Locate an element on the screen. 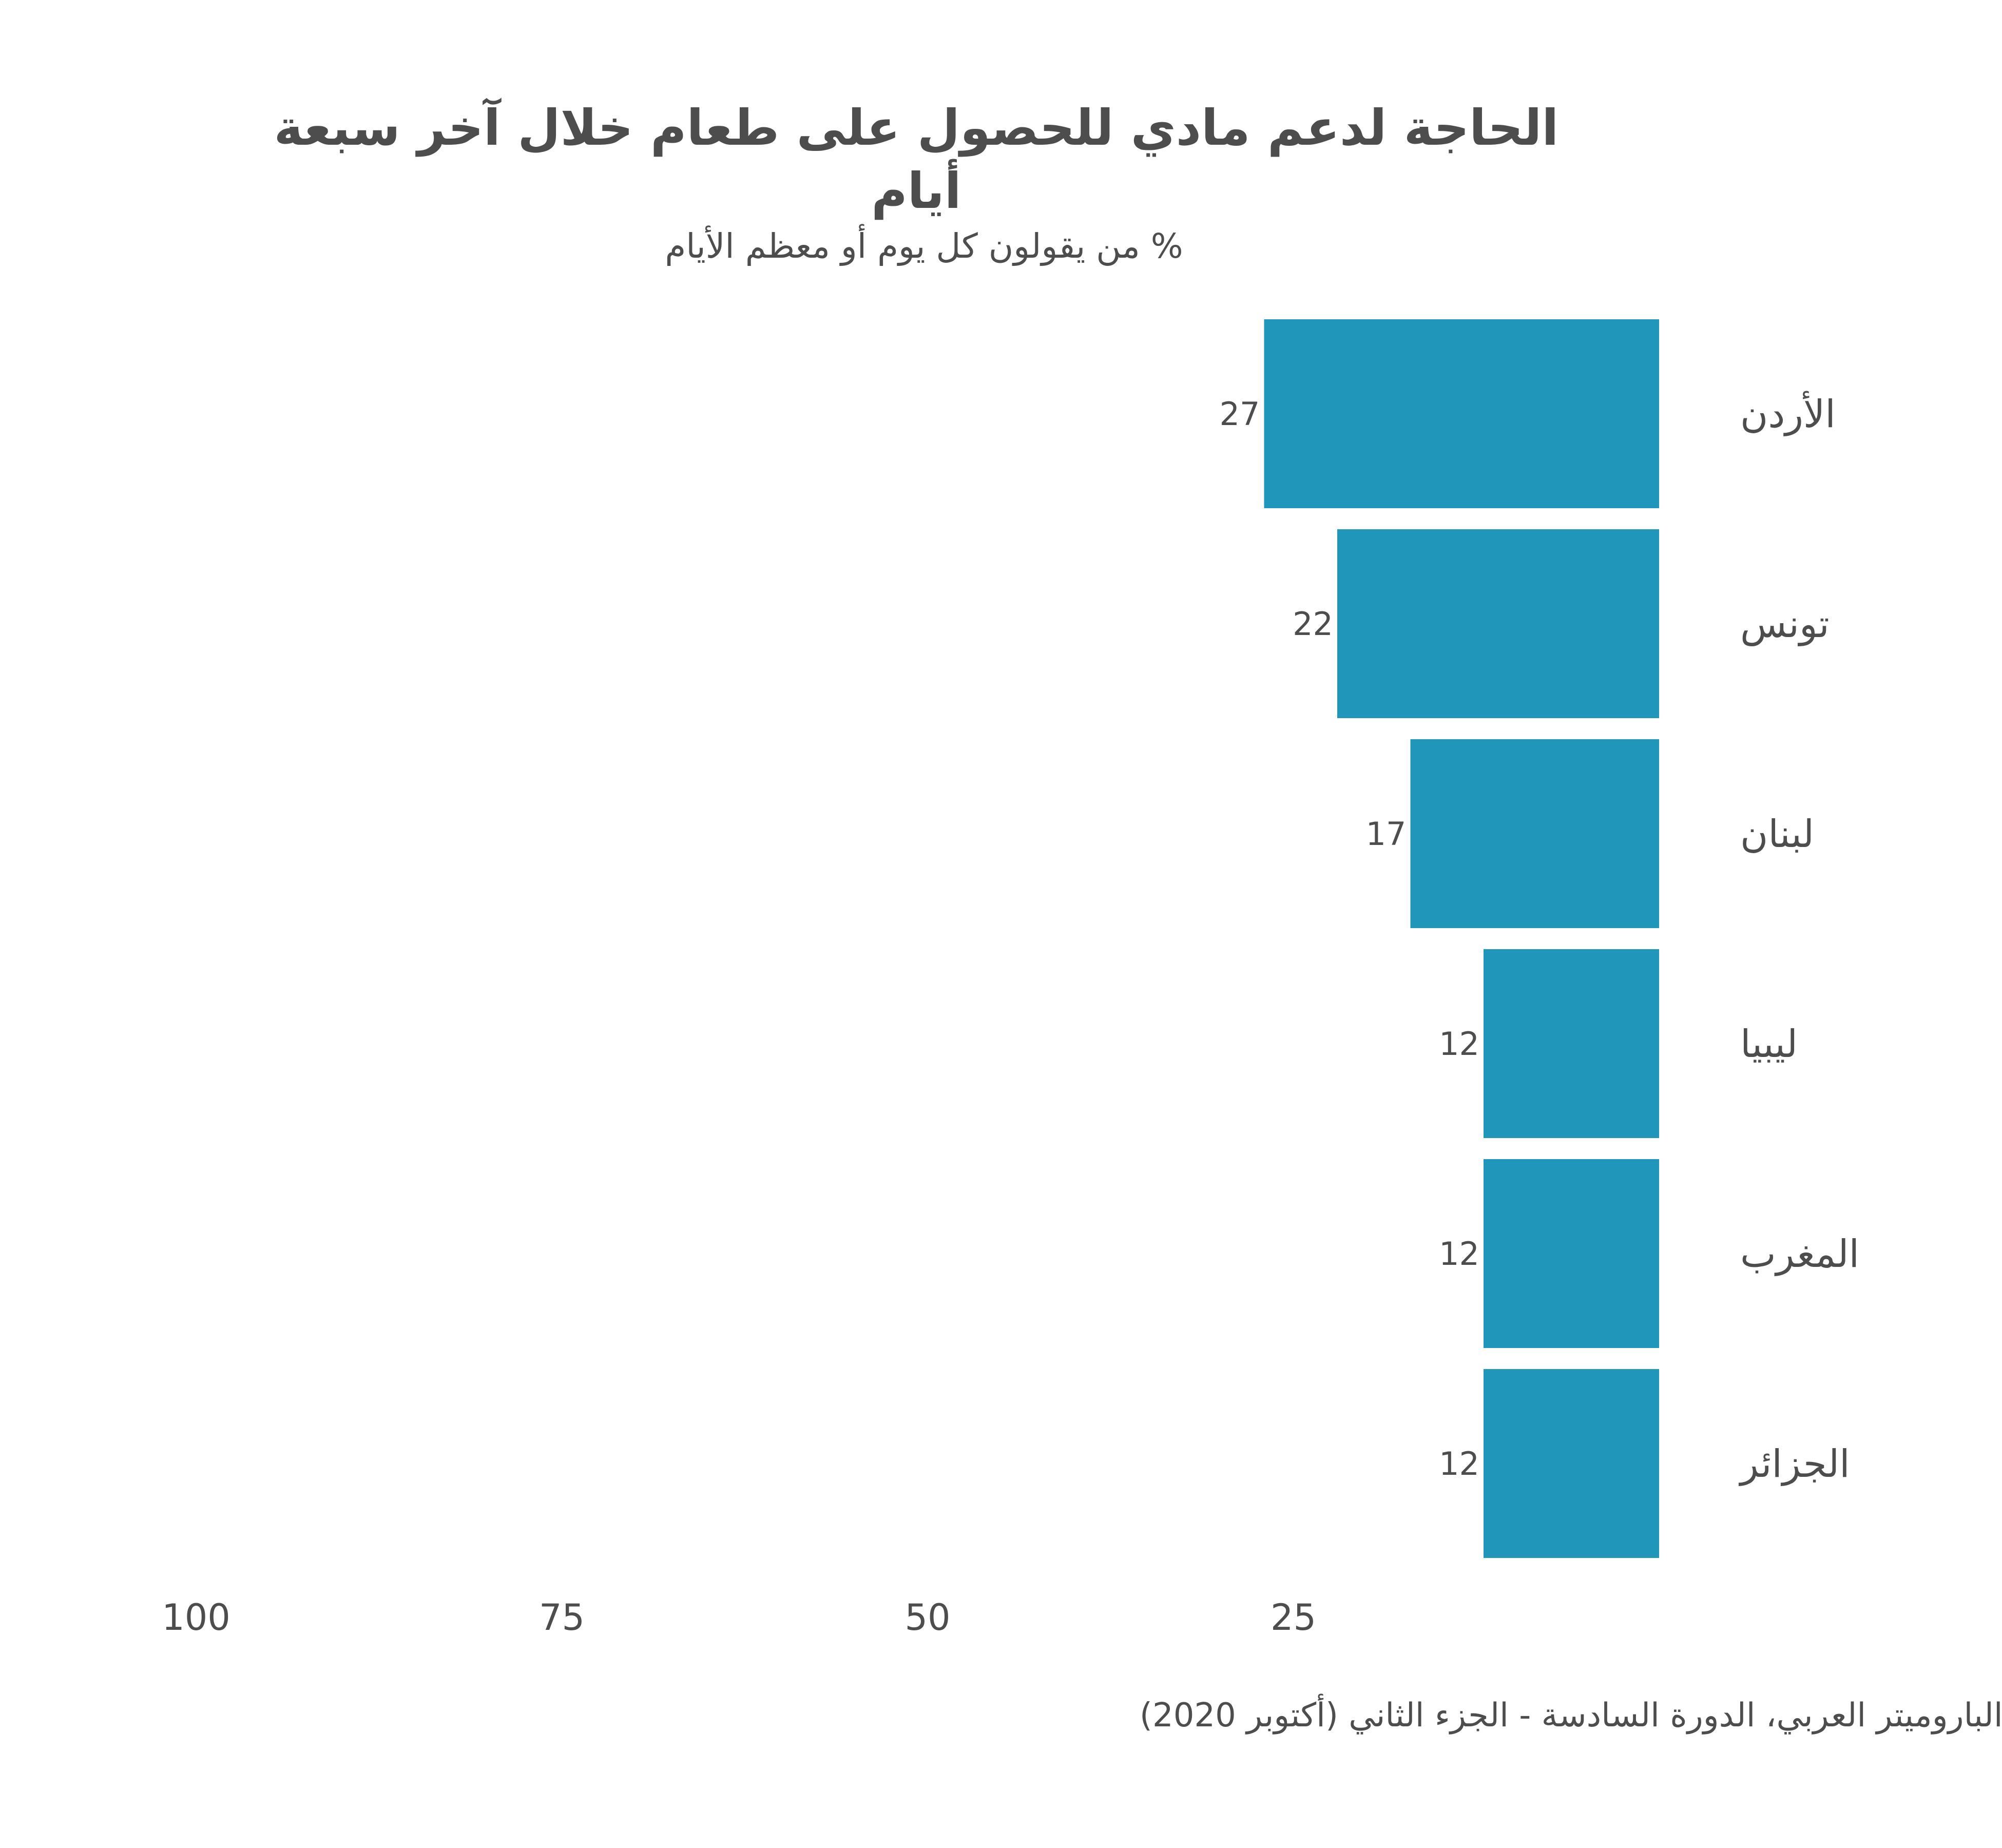 This screenshot has height=1848, width=2002. x-tick-label: 50 is located at coordinates (927, 1617).